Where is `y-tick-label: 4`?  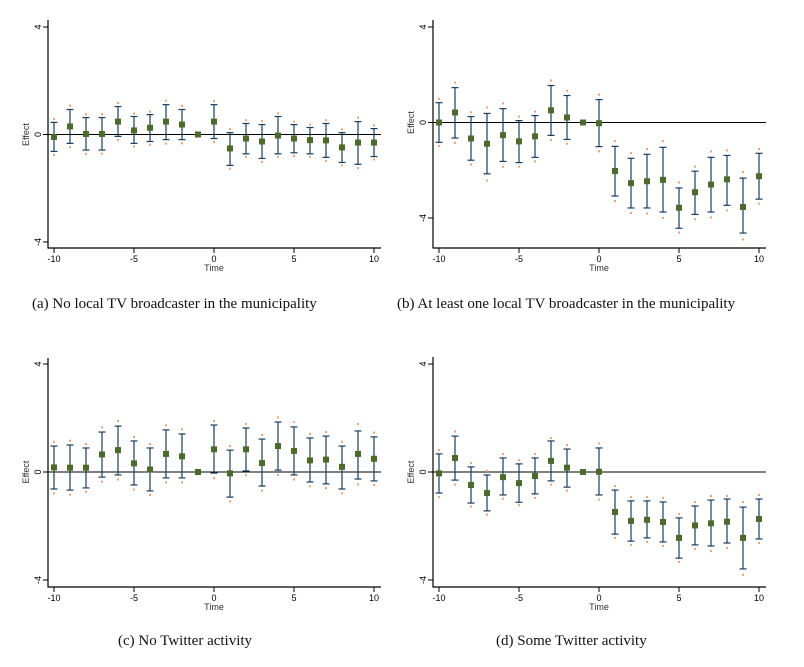
y-tick-label: 4 is located at coordinates (423, 26).